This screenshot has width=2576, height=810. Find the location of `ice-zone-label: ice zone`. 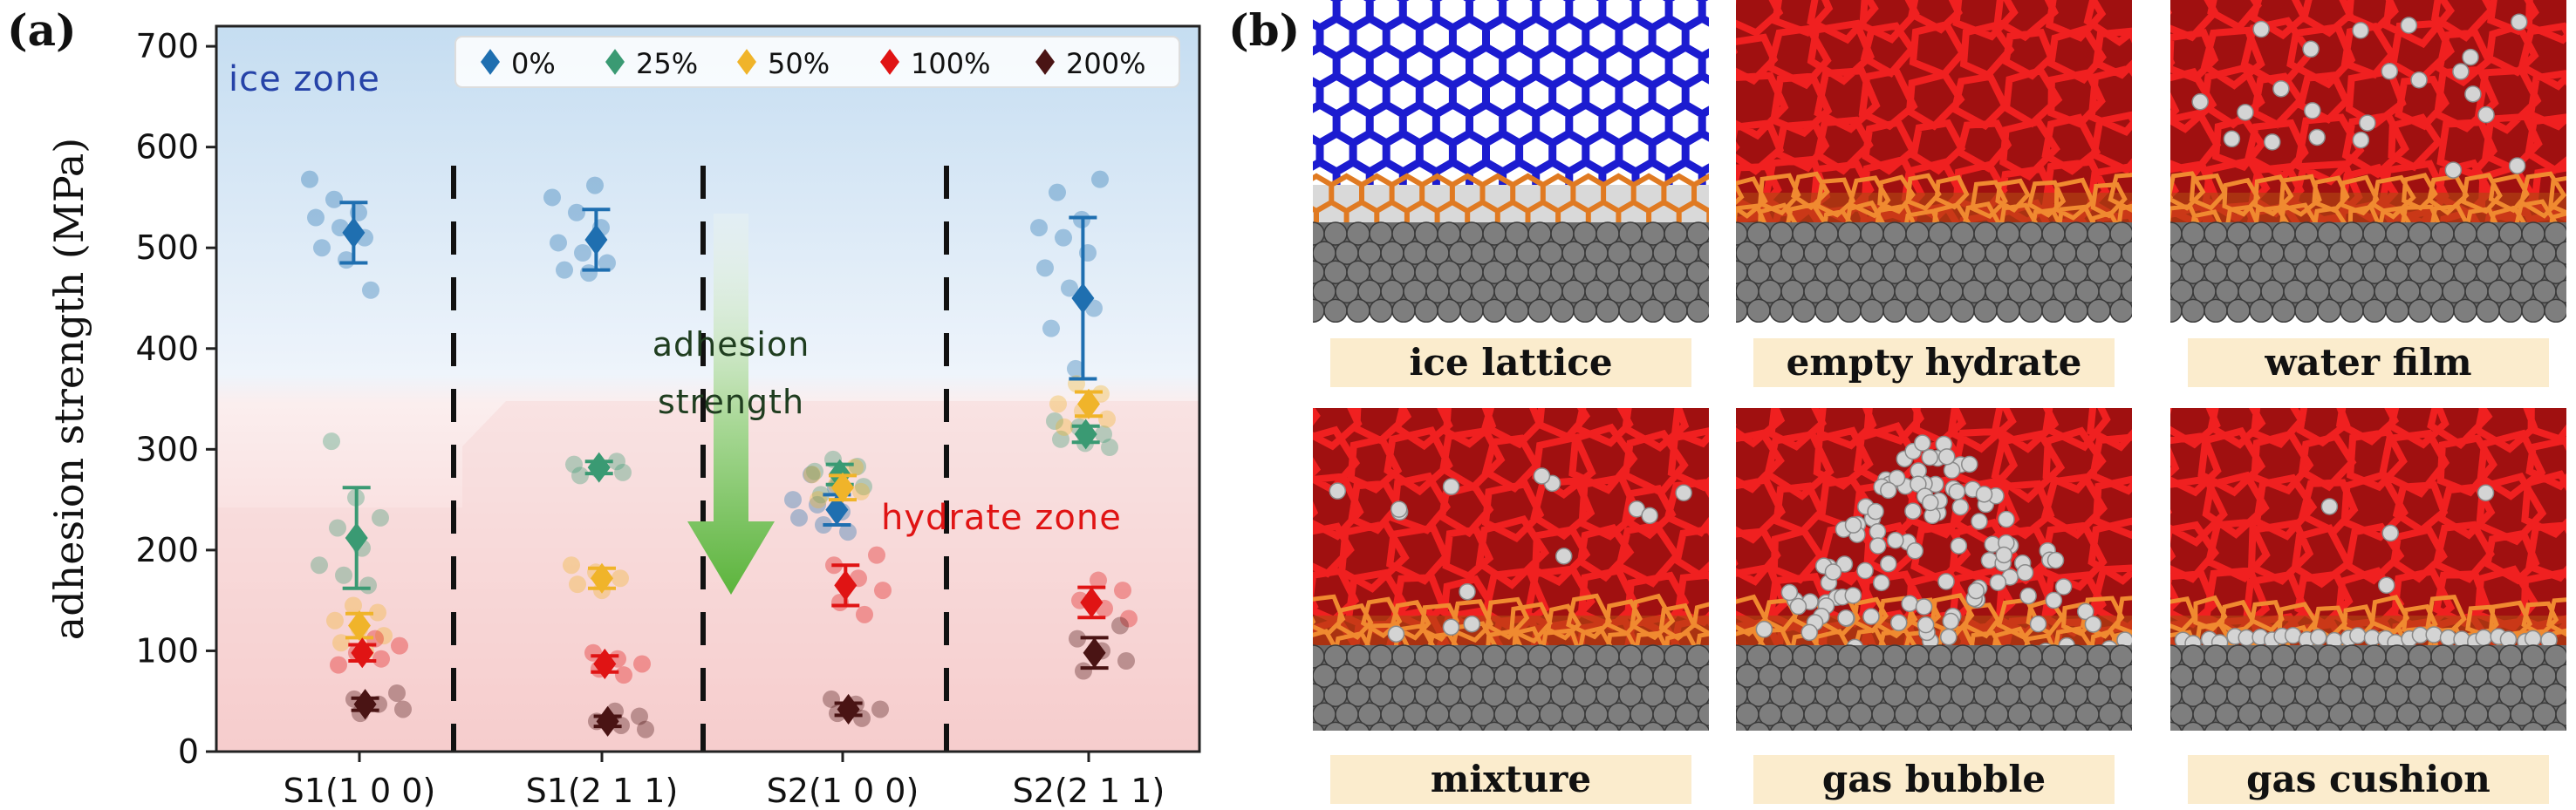

ice-zone-label: ice zone is located at coordinates (304, 79).